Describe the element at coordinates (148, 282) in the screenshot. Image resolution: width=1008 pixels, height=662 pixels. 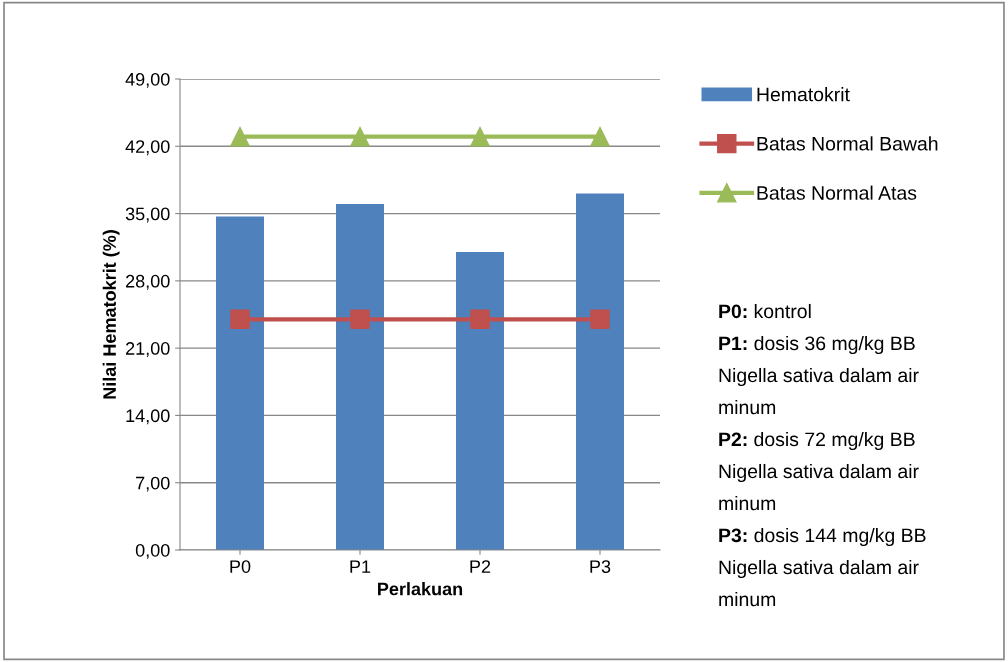
I see `y-tick-label: 28,00` at that location.